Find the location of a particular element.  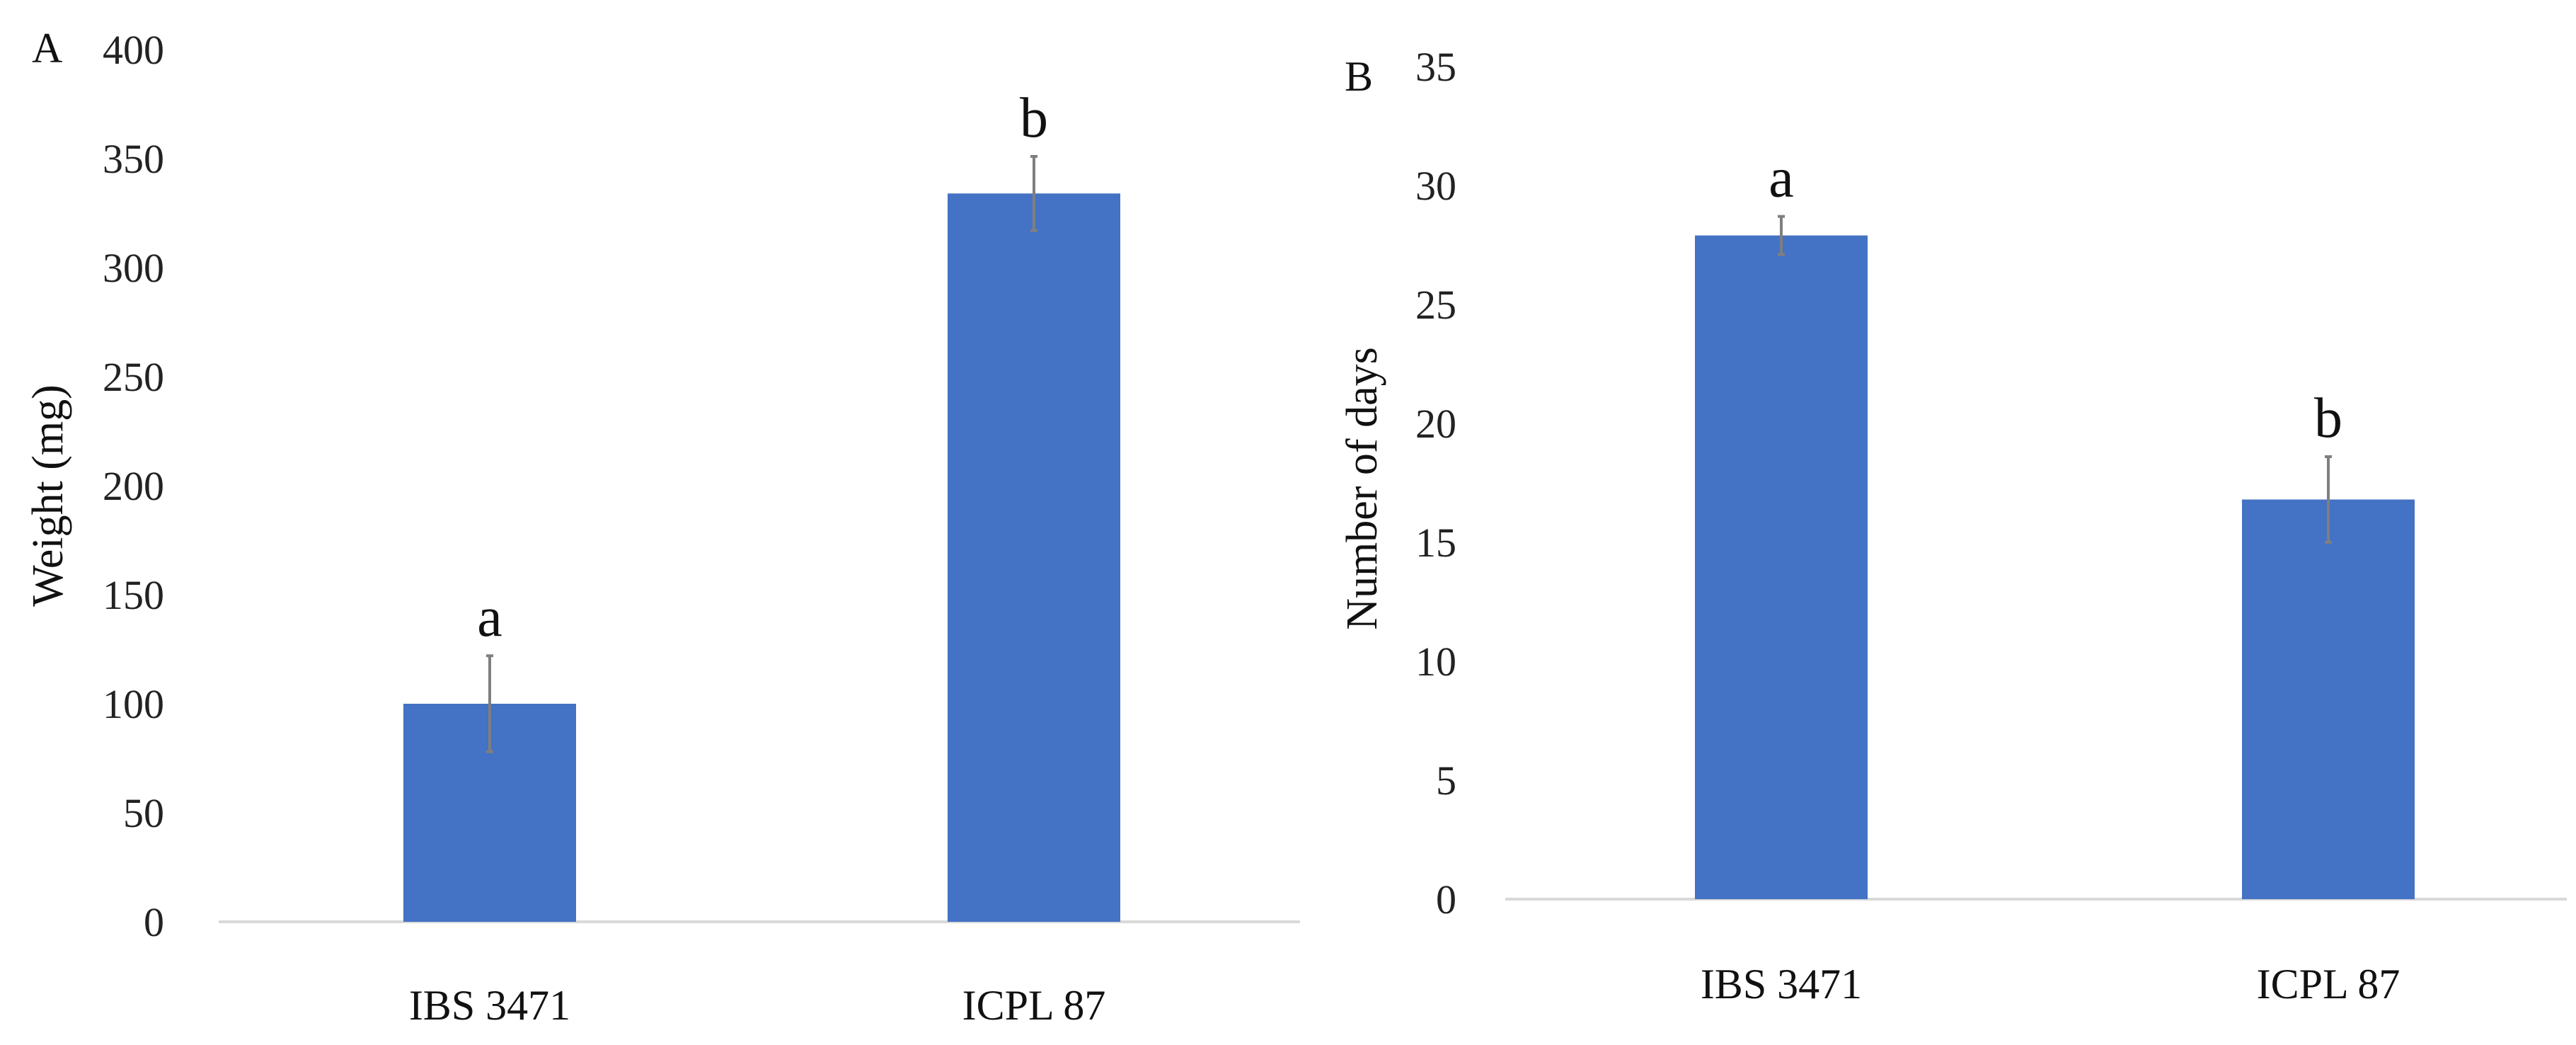

panel-label-b: B is located at coordinates (1359, 76).